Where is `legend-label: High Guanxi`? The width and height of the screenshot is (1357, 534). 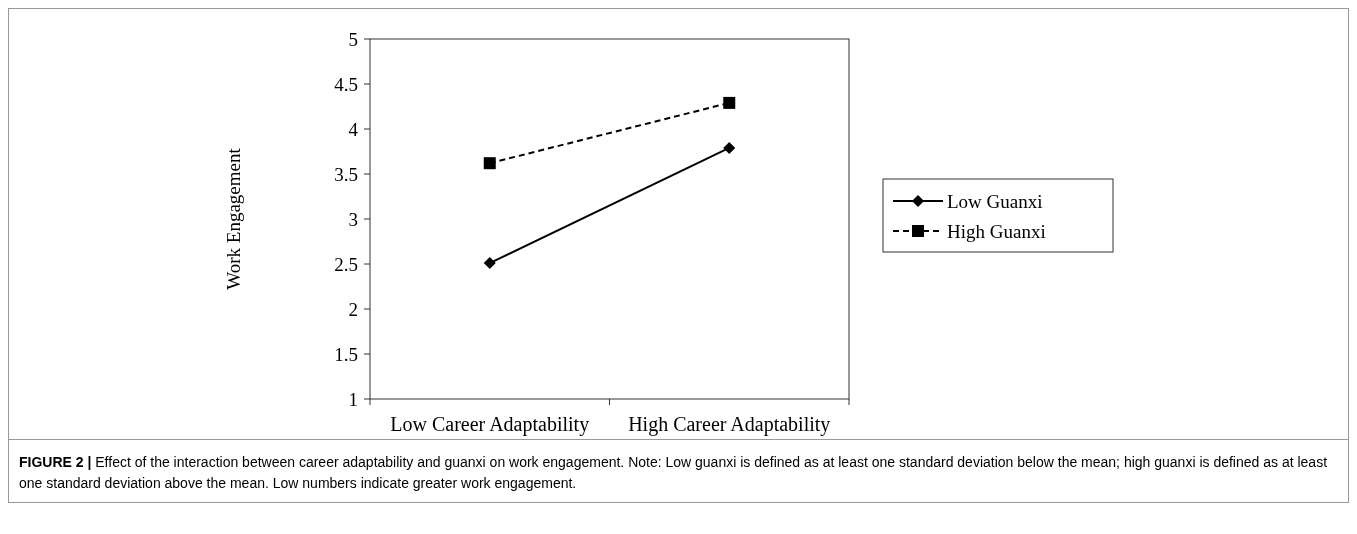
legend-label: High Guanxi is located at coordinates (996, 231).